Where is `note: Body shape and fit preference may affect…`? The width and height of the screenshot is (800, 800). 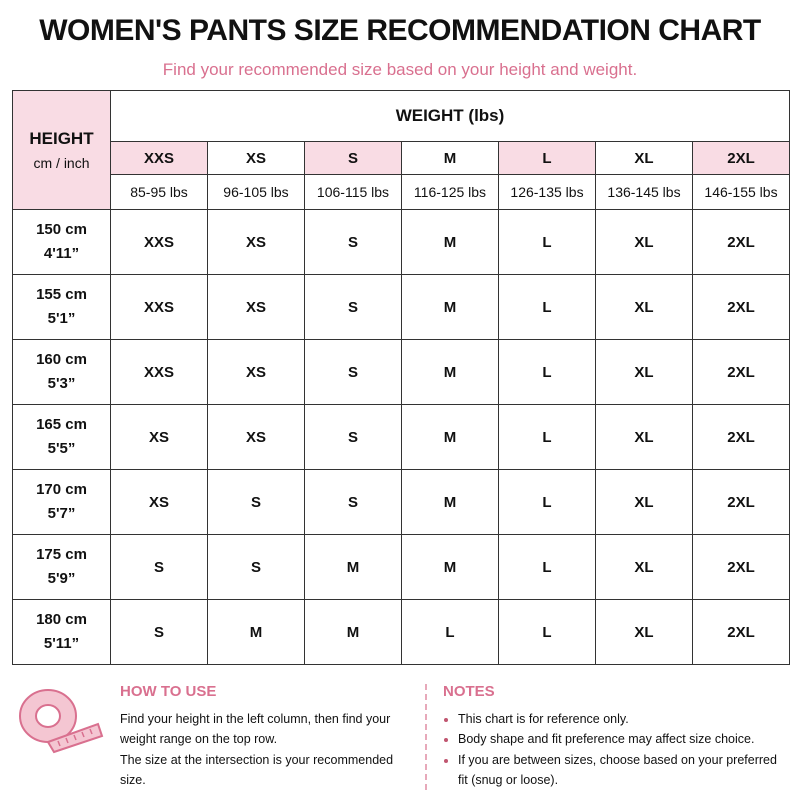 note: Body shape and fit preference may affect… is located at coordinates (620, 739).